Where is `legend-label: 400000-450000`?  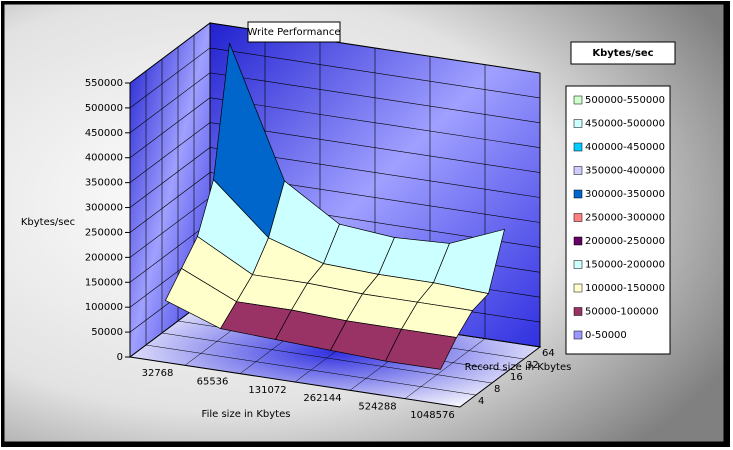 legend-label: 400000-450000 is located at coordinates (625, 147).